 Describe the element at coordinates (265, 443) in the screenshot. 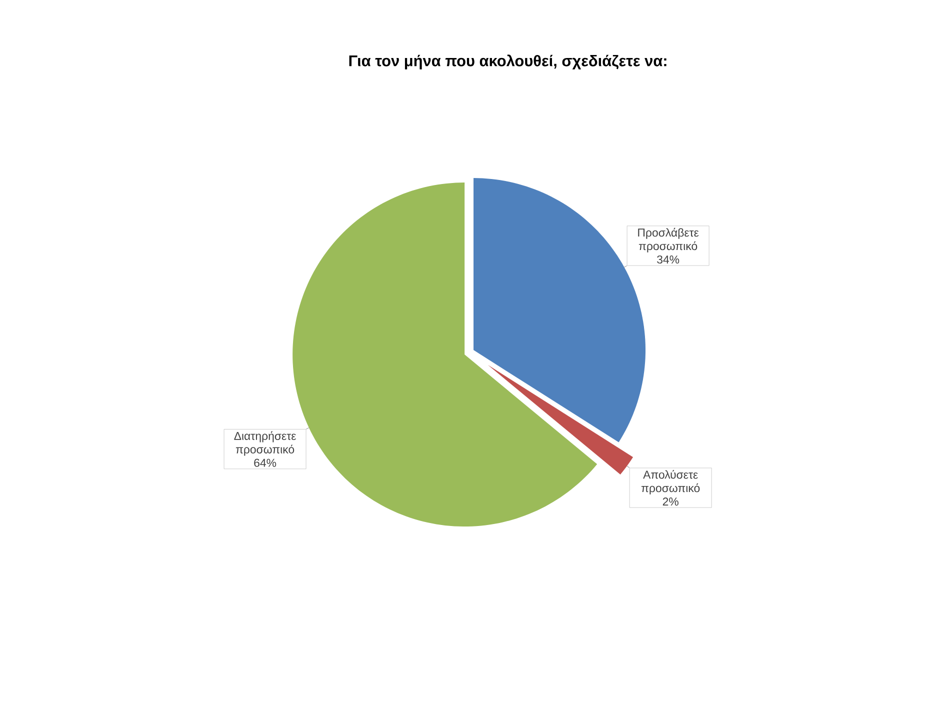

I see `slice-label: Διατηρήσετε προσωπικό` at that location.